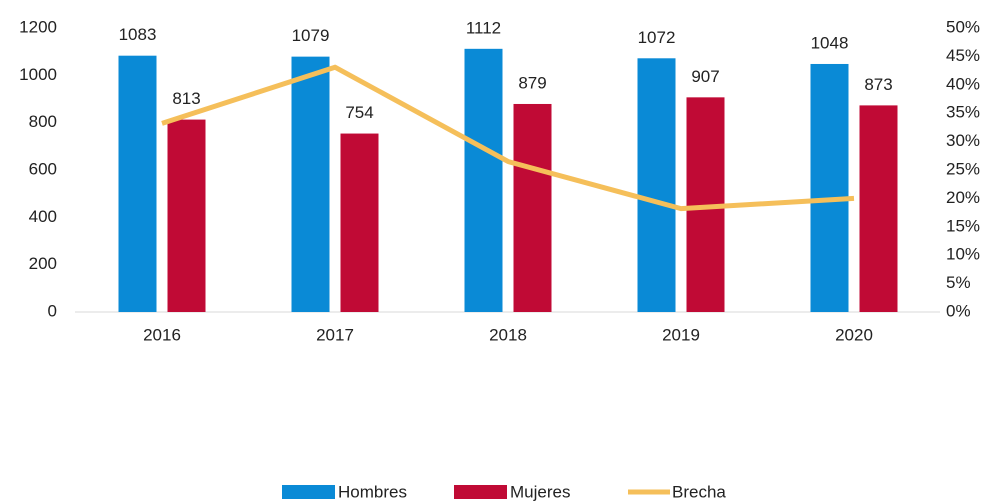 This screenshot has width=1005, height=504. What do you see at coordinates (963, 225) in the screenshot?
I see `y2-tick-label: 15%` at bounding box center [963, 225].